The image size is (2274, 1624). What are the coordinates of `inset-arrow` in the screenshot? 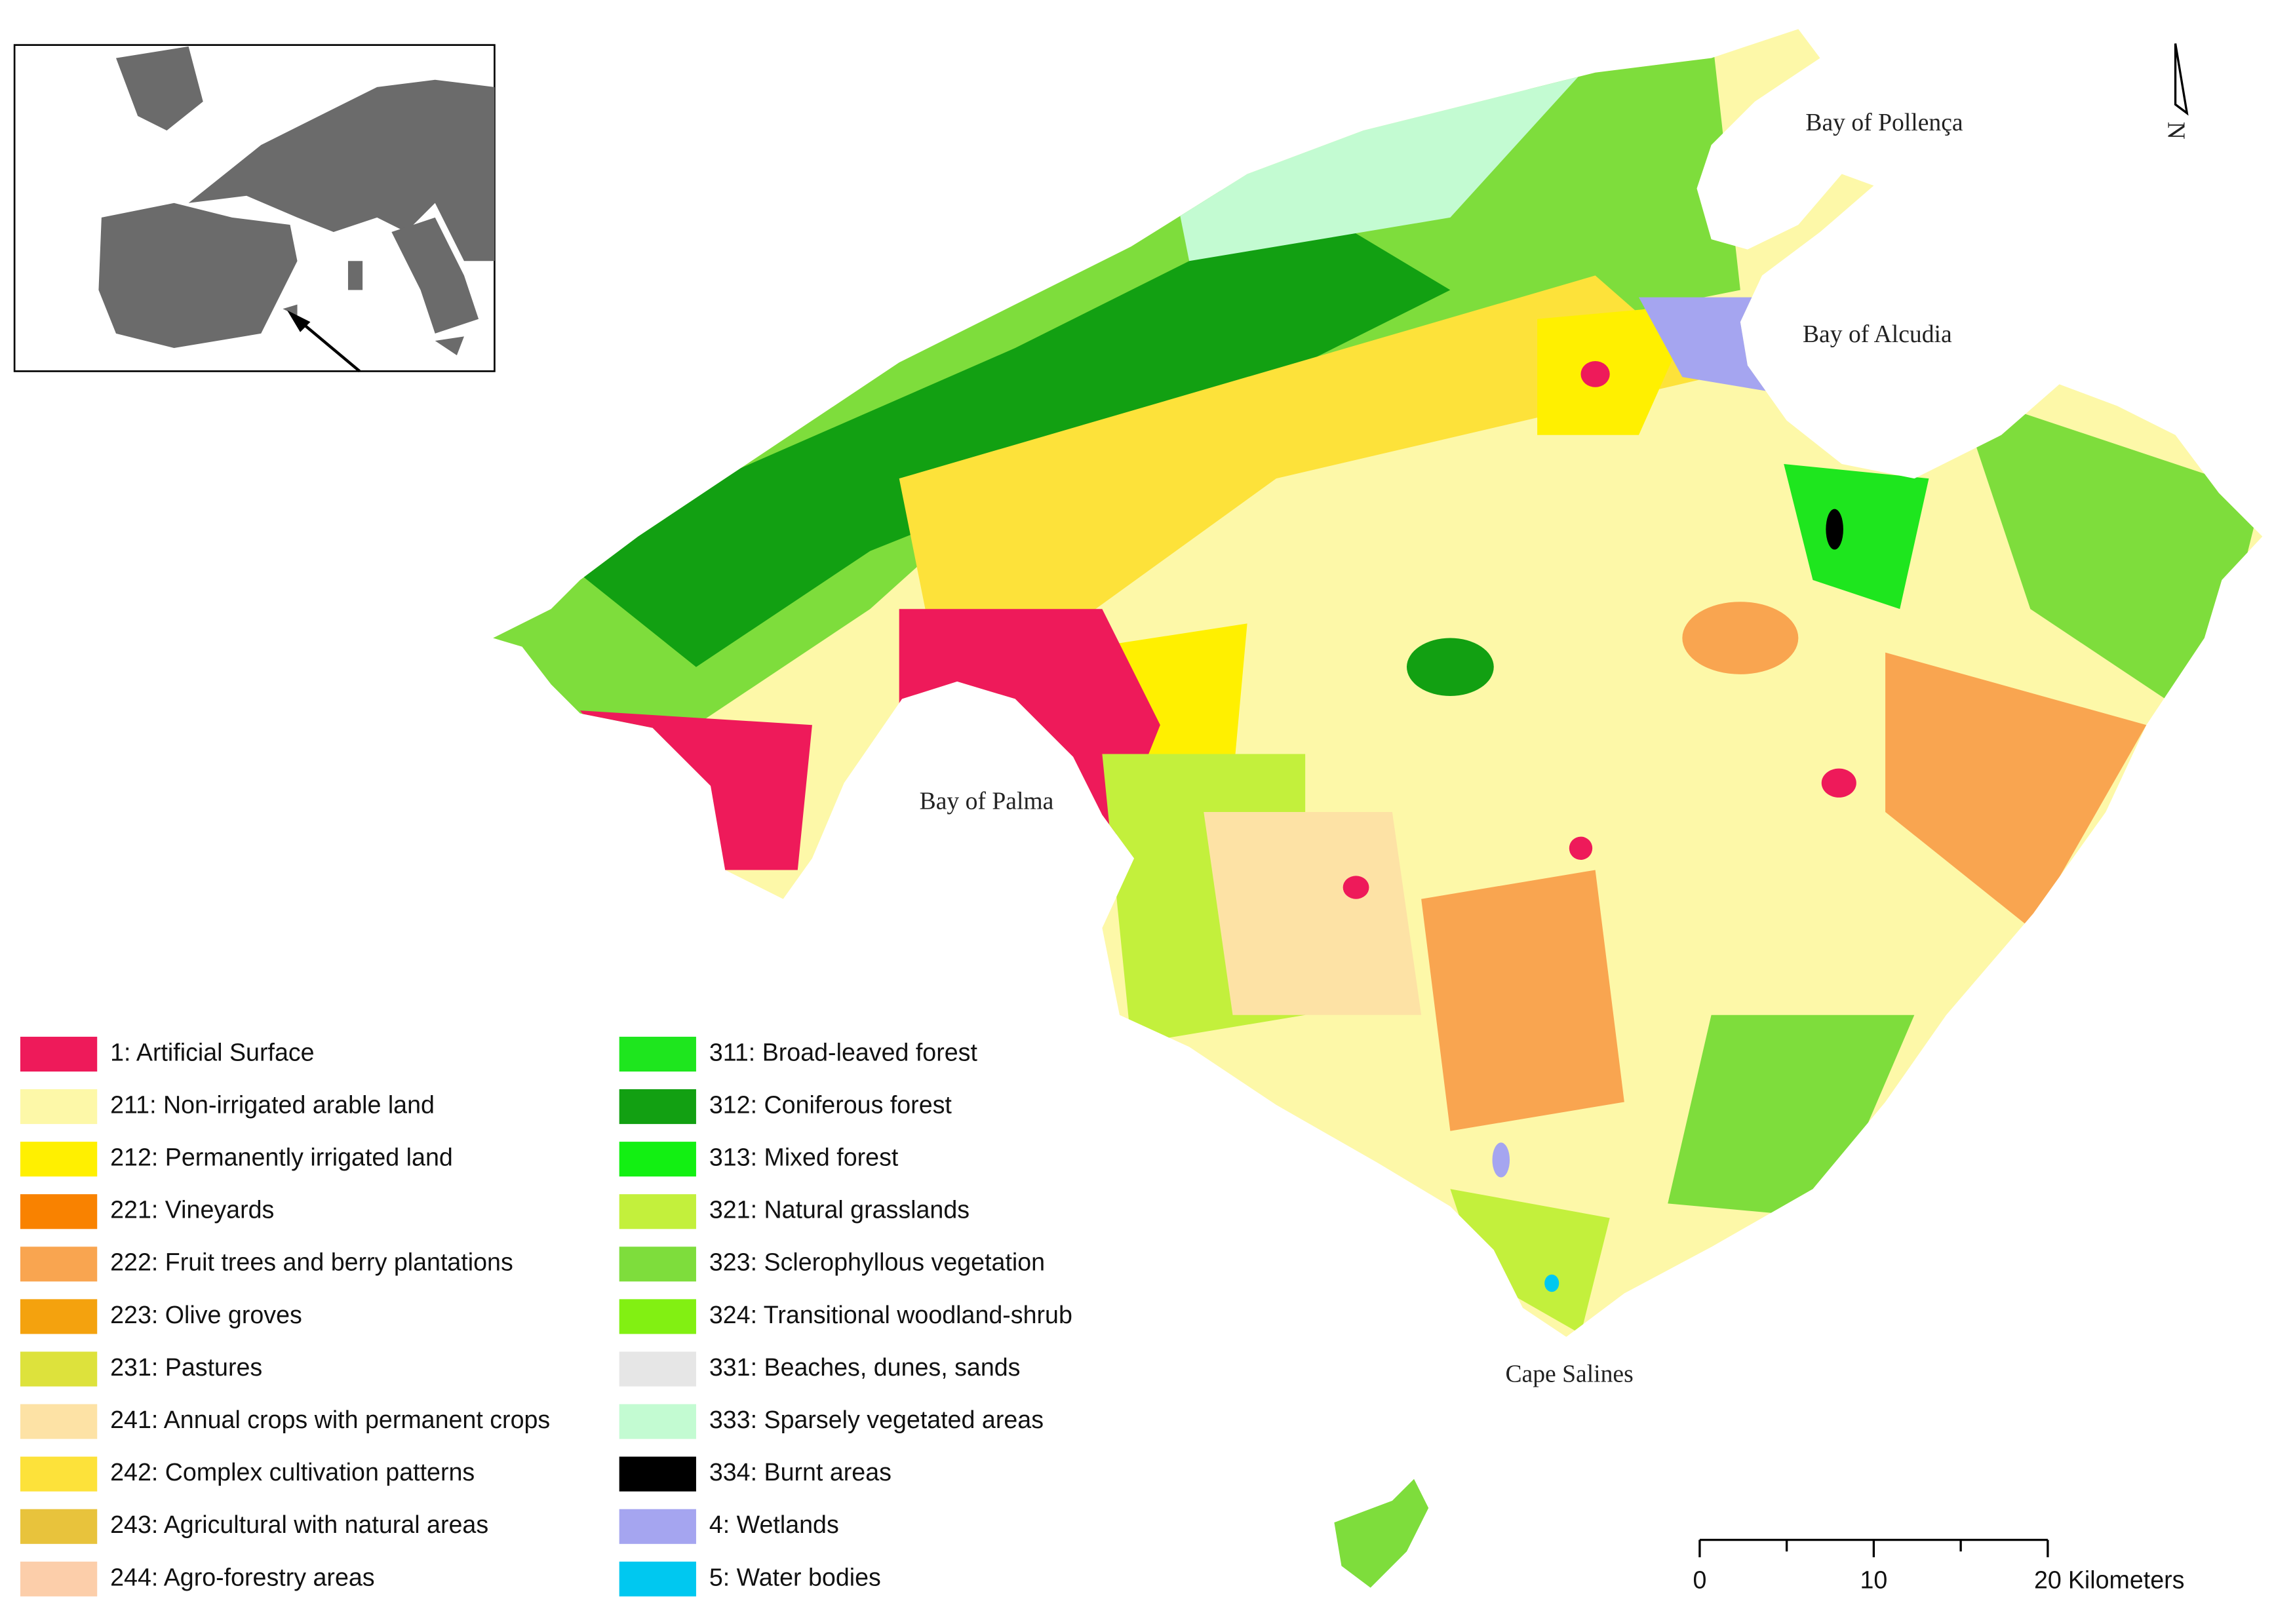 It's located at (328, 345).